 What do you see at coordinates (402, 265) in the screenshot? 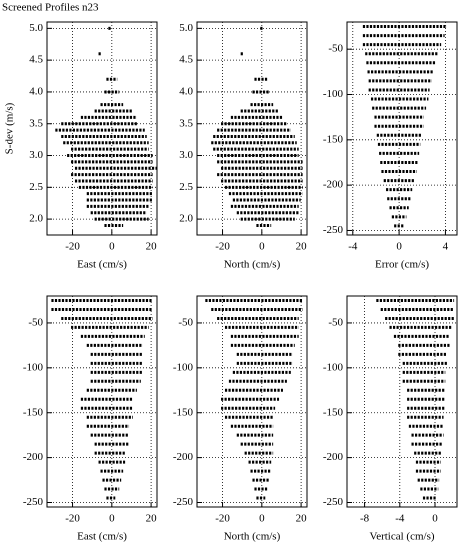
I see `x-axis-label: Error (cm/s)` at bounding box center [402, 265].